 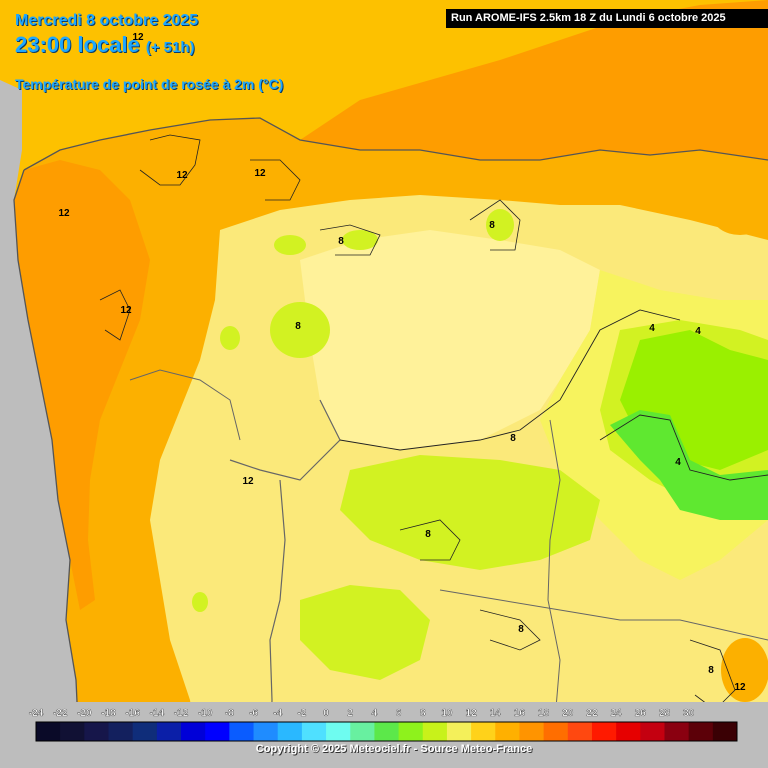 I want to click on legend-tick-label: -14, so click(x=157, y=713).